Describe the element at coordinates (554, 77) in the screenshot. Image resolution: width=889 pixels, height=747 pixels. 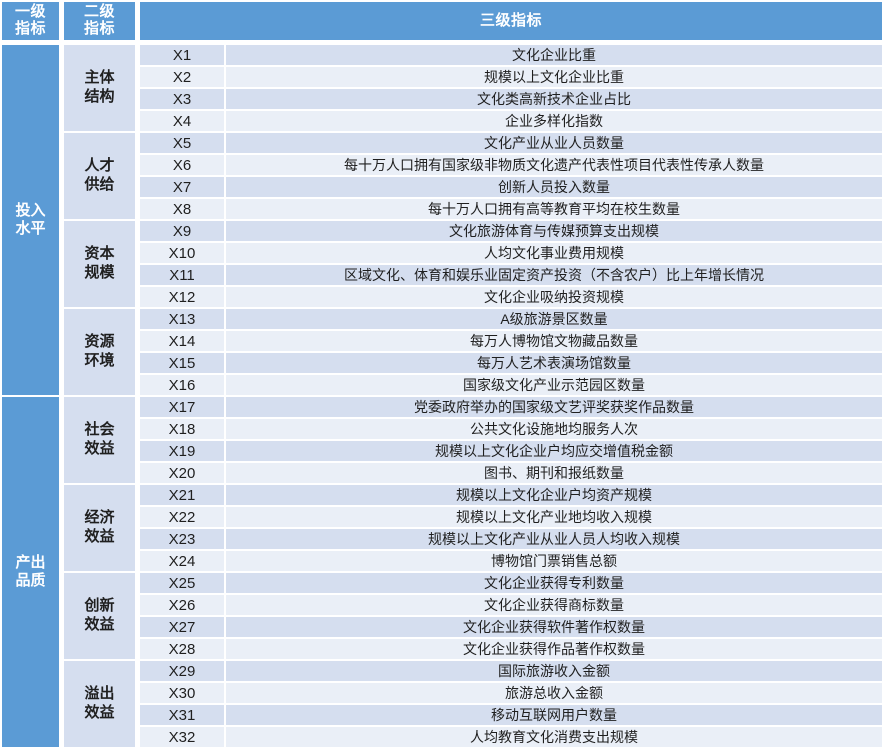
I see `indicator-label: 规模以上文化企业比重` at that location.